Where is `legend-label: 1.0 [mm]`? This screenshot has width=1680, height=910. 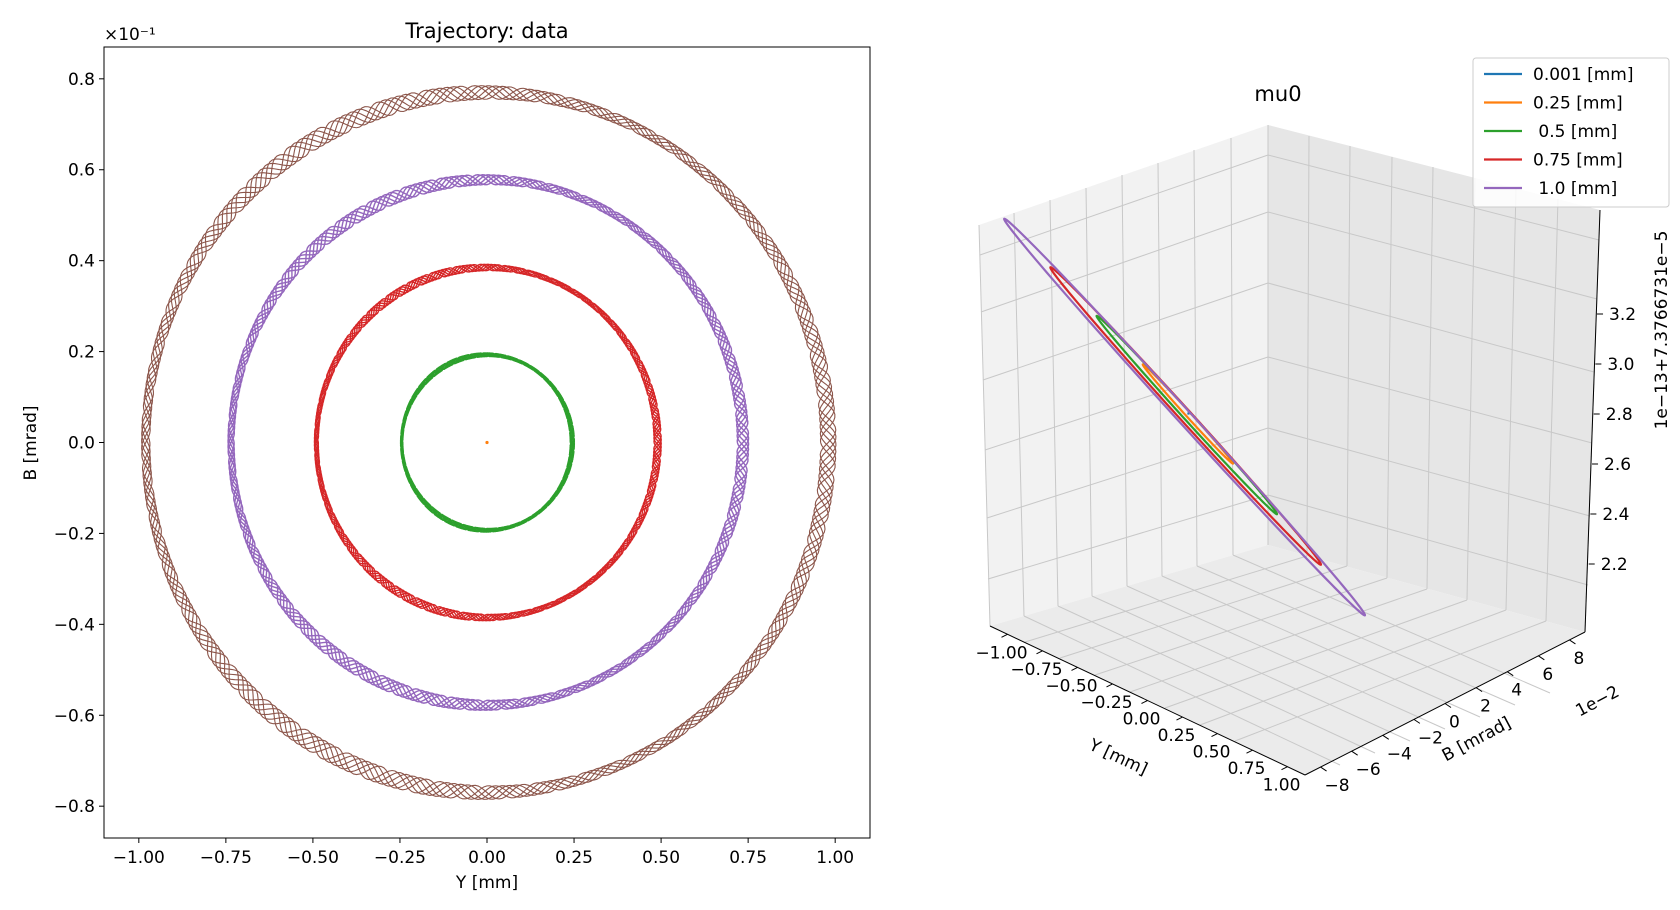
legend-label: 1.0 [mm] is located at coordinates (1575, 189).